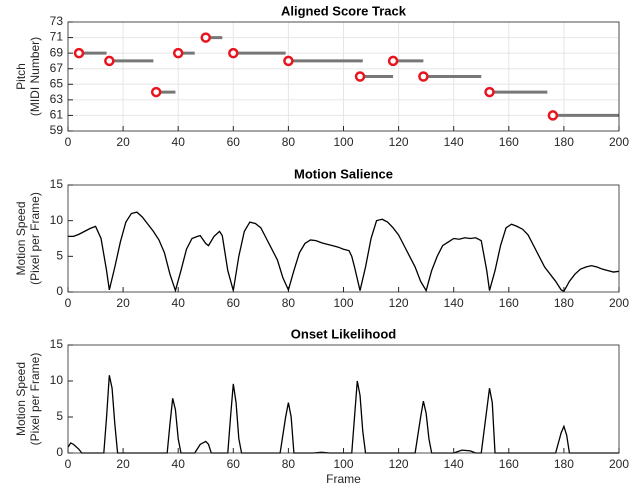 The image size is (644, 493). Describe the element at coordinates (57, 115) in the screenshot. I see `y-tick-label: 61` at that location.